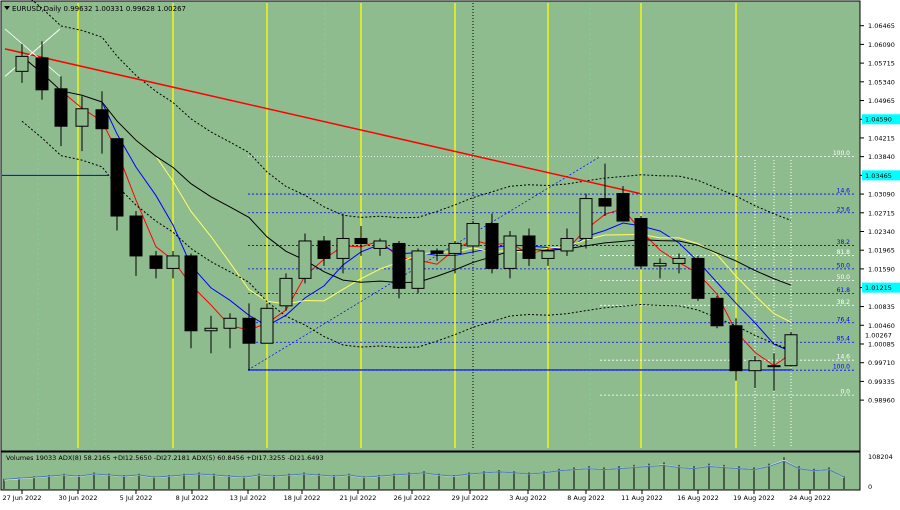 Image resolution: width=900 pixels, height=510 pixels. I want to click on y-tick-label: 1.03840, so click(881, 157).